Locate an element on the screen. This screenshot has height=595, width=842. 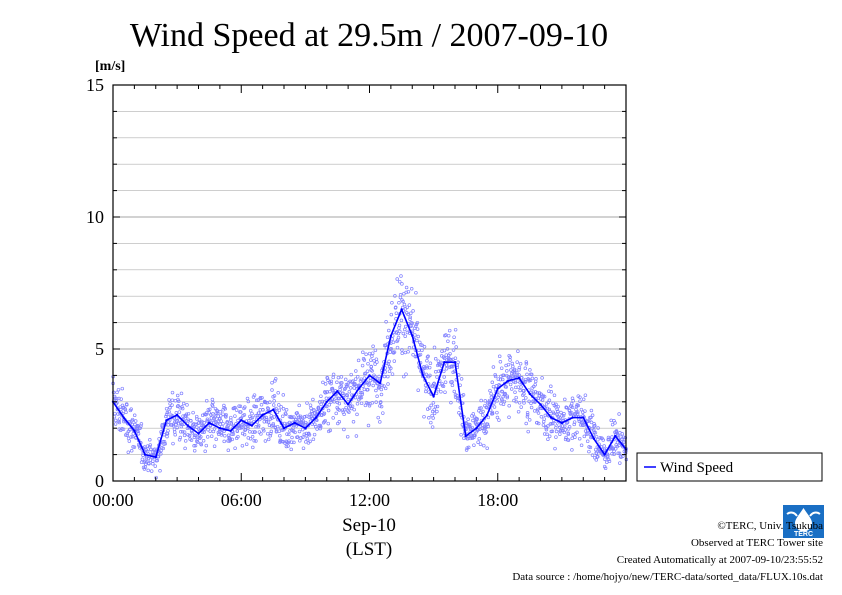
y-tick-label: 5 is located at coordinates (99, 349).